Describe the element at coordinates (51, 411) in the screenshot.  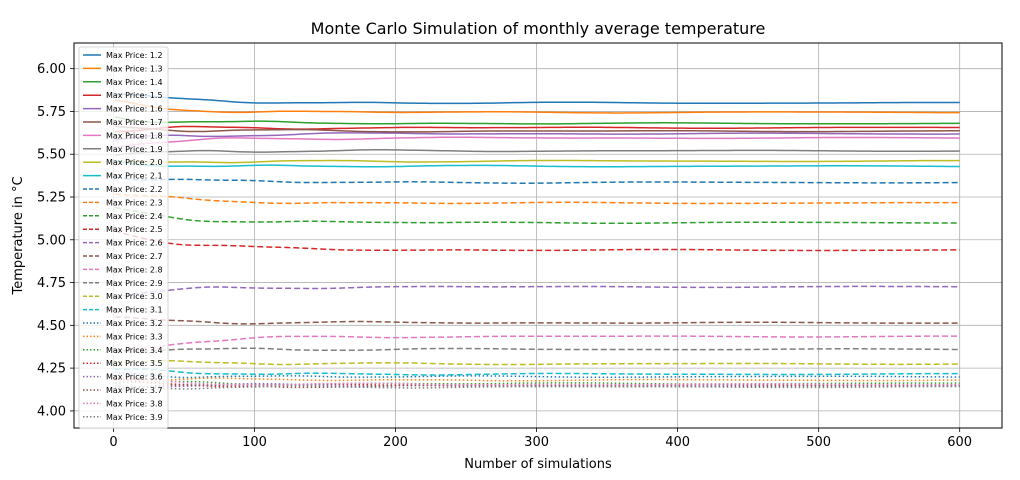
I see `y-tick-label: 4.00` at that location.